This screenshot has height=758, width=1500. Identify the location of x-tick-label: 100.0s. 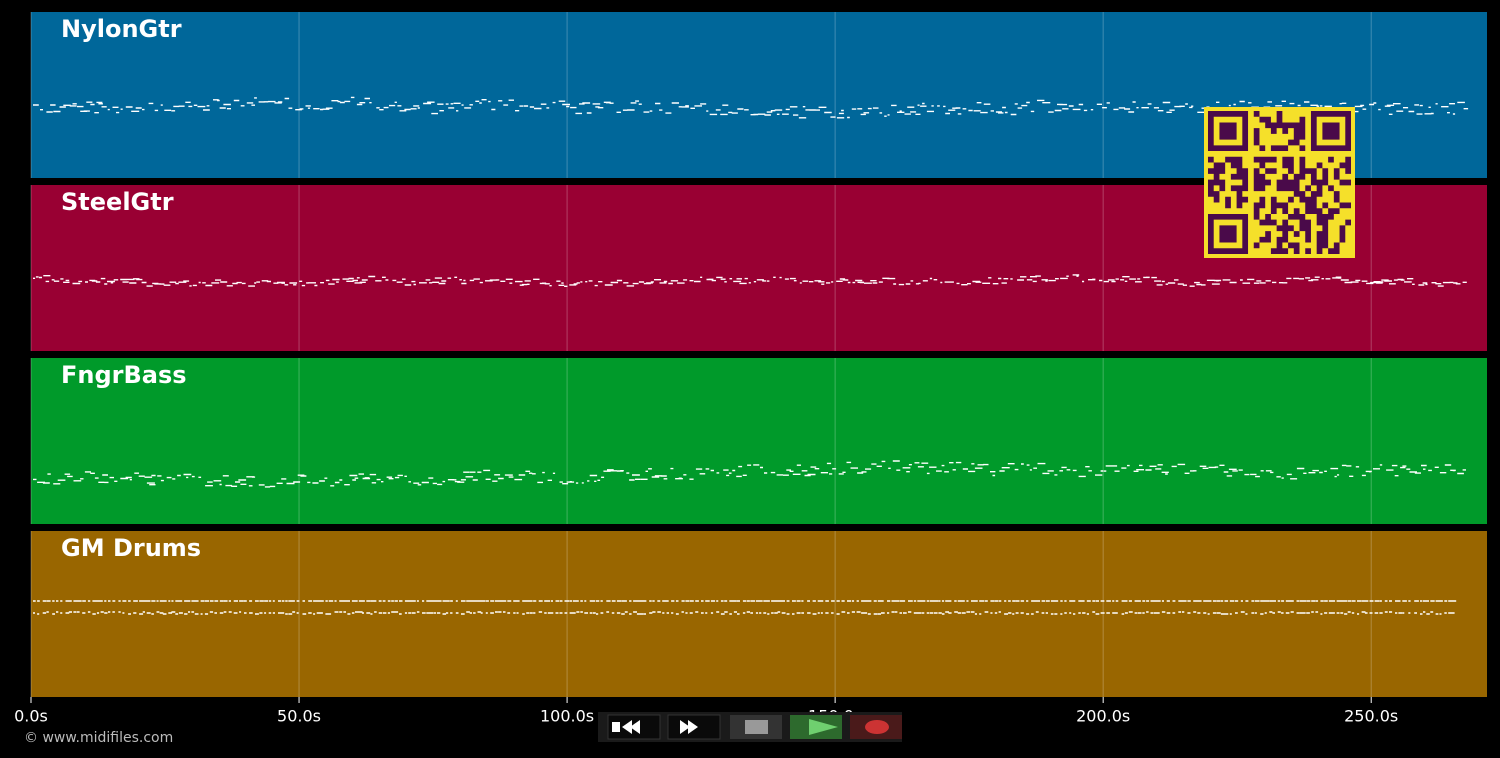
(567, 716).